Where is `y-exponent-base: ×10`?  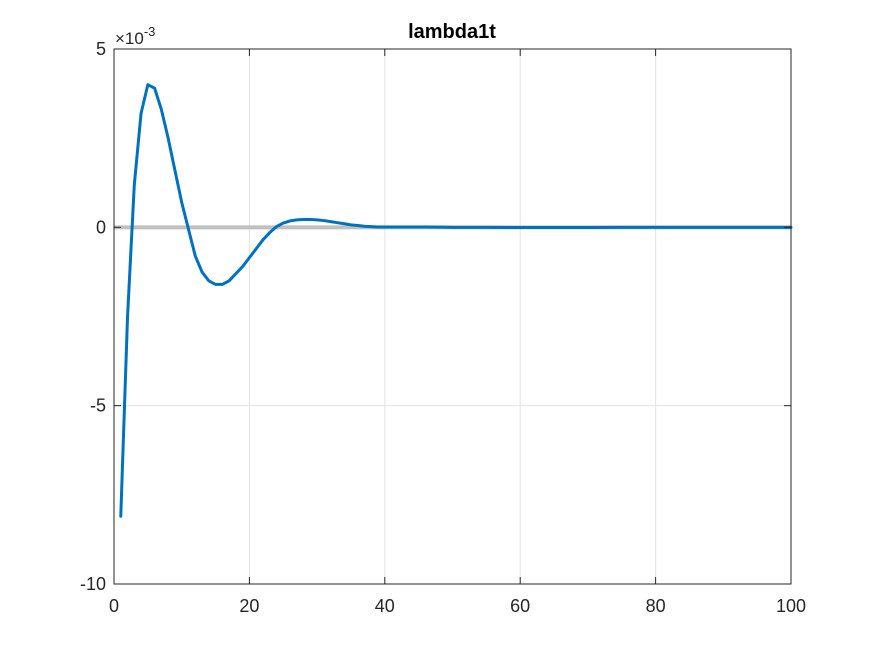
y-exponent-base: ×10 is located at coordinates (129, 38).